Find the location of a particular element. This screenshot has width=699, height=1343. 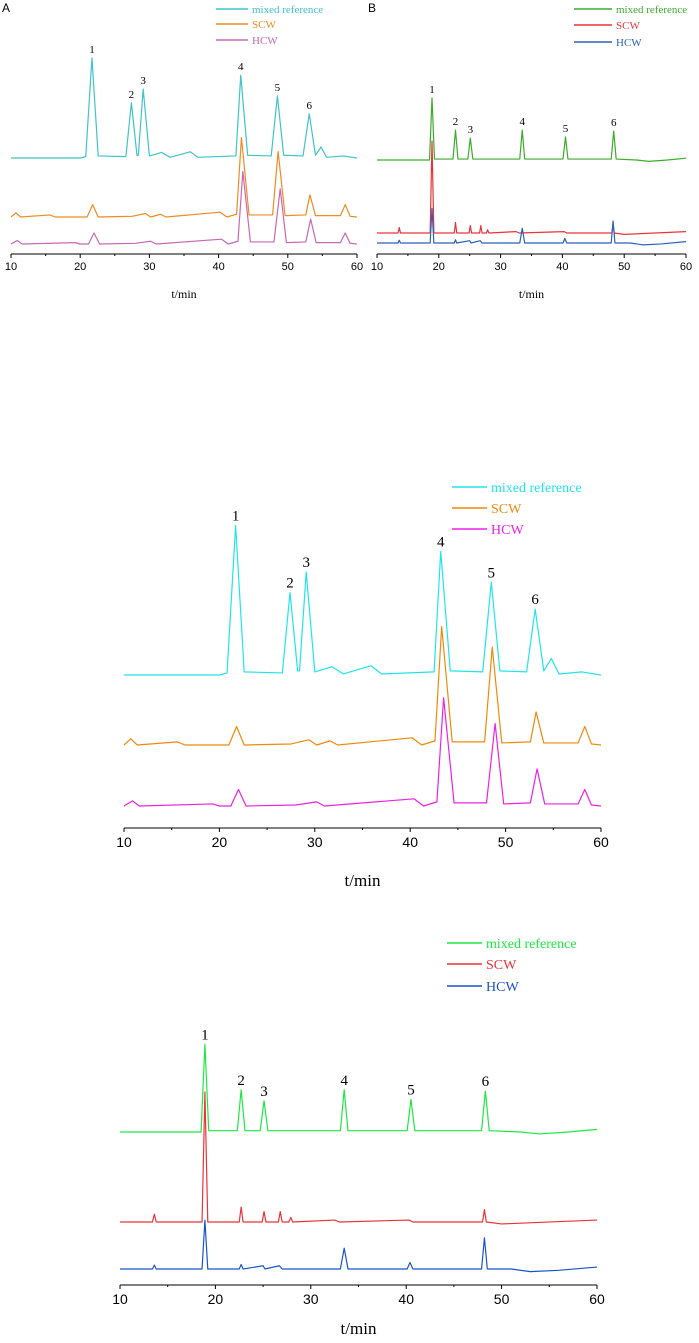

panel-letter: A is located at coordinates (6, 8).